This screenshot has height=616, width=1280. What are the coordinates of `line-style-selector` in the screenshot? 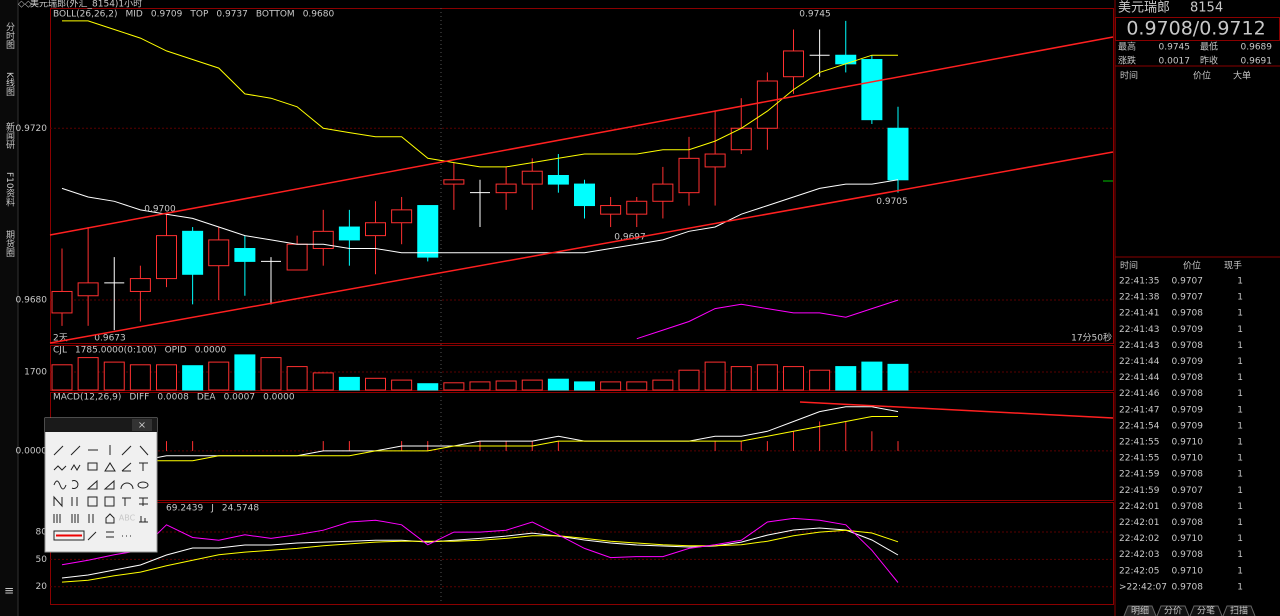 It's located at (69, 535).